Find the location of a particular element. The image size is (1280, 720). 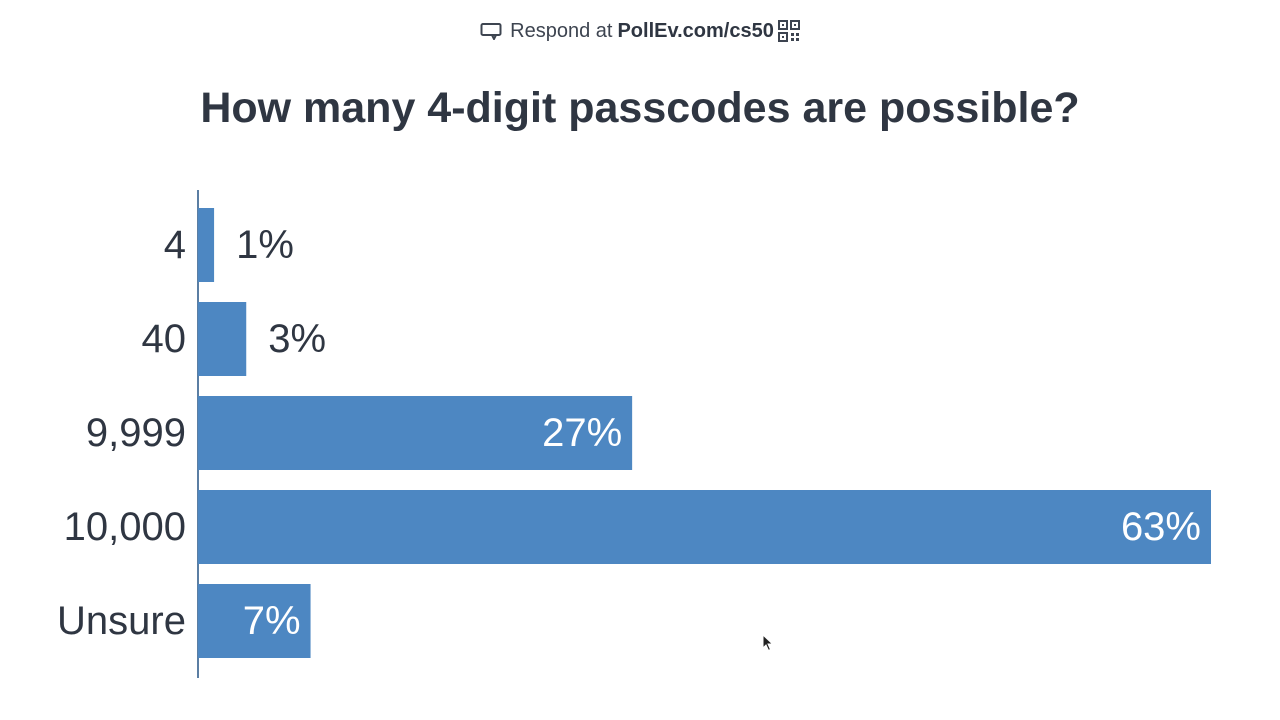

value-label-0: 1% is located at coordinates (265, 245).